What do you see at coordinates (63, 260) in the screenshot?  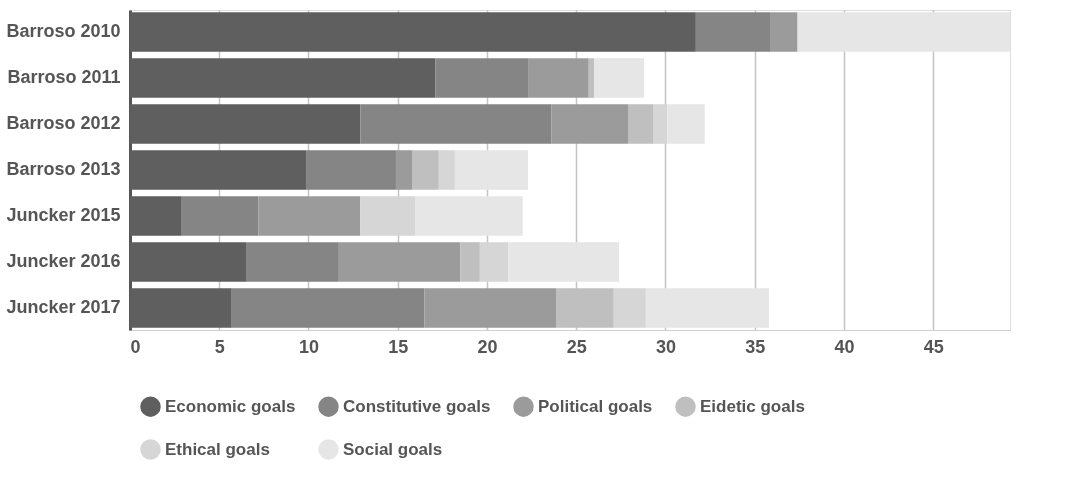 I see `y-tick-label: Juncker 2016` at bounding box center [63, 260].